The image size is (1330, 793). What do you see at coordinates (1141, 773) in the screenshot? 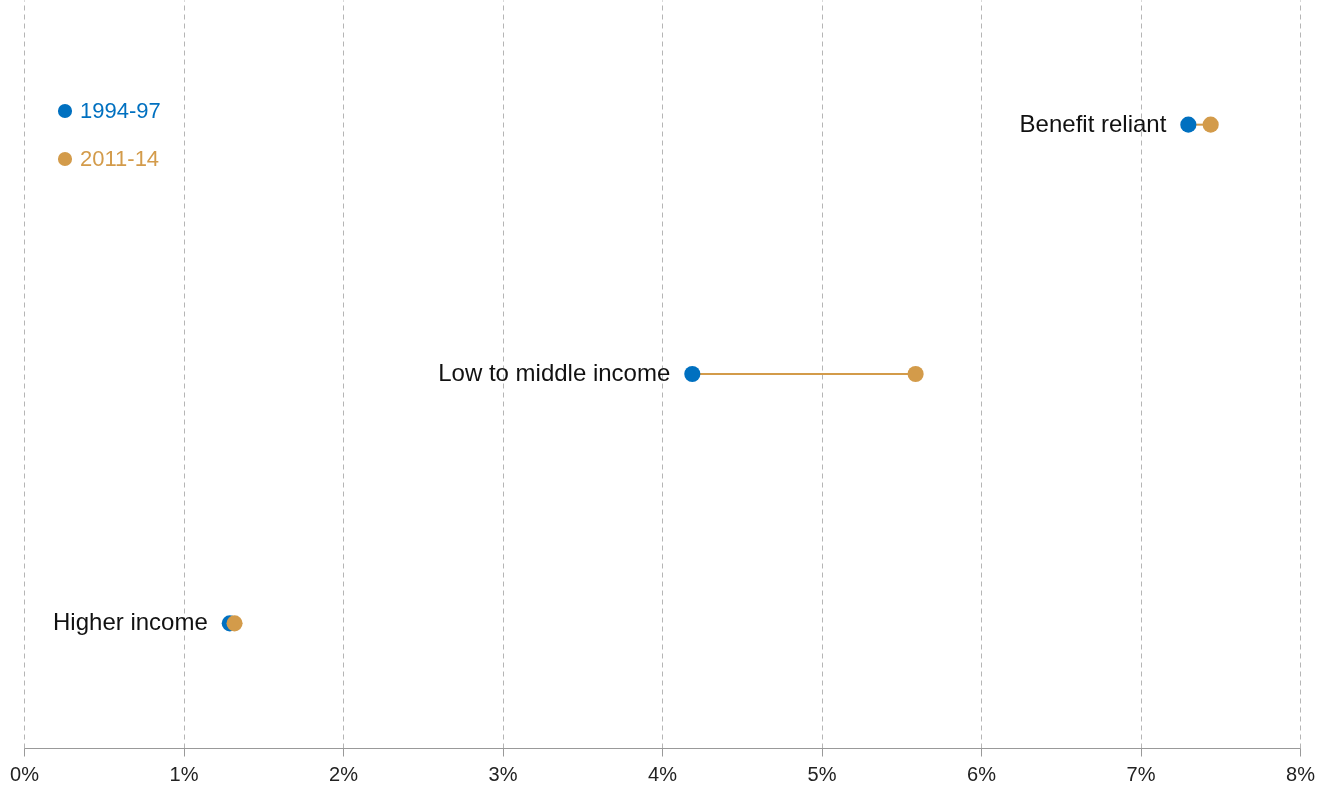
I see `x-tick-label: 7%` at bounding box center [1141, 773].